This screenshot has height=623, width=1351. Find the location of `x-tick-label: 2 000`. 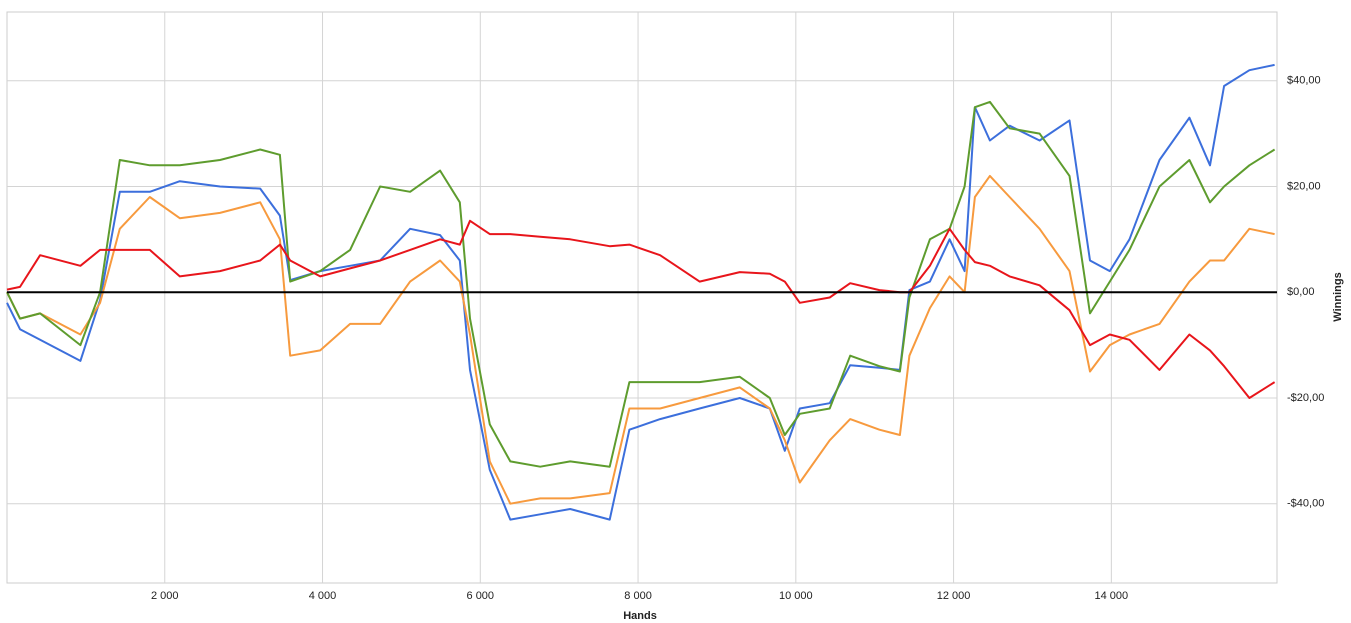

x-tick-label: 2 000 is located at coordinates (165, 596).